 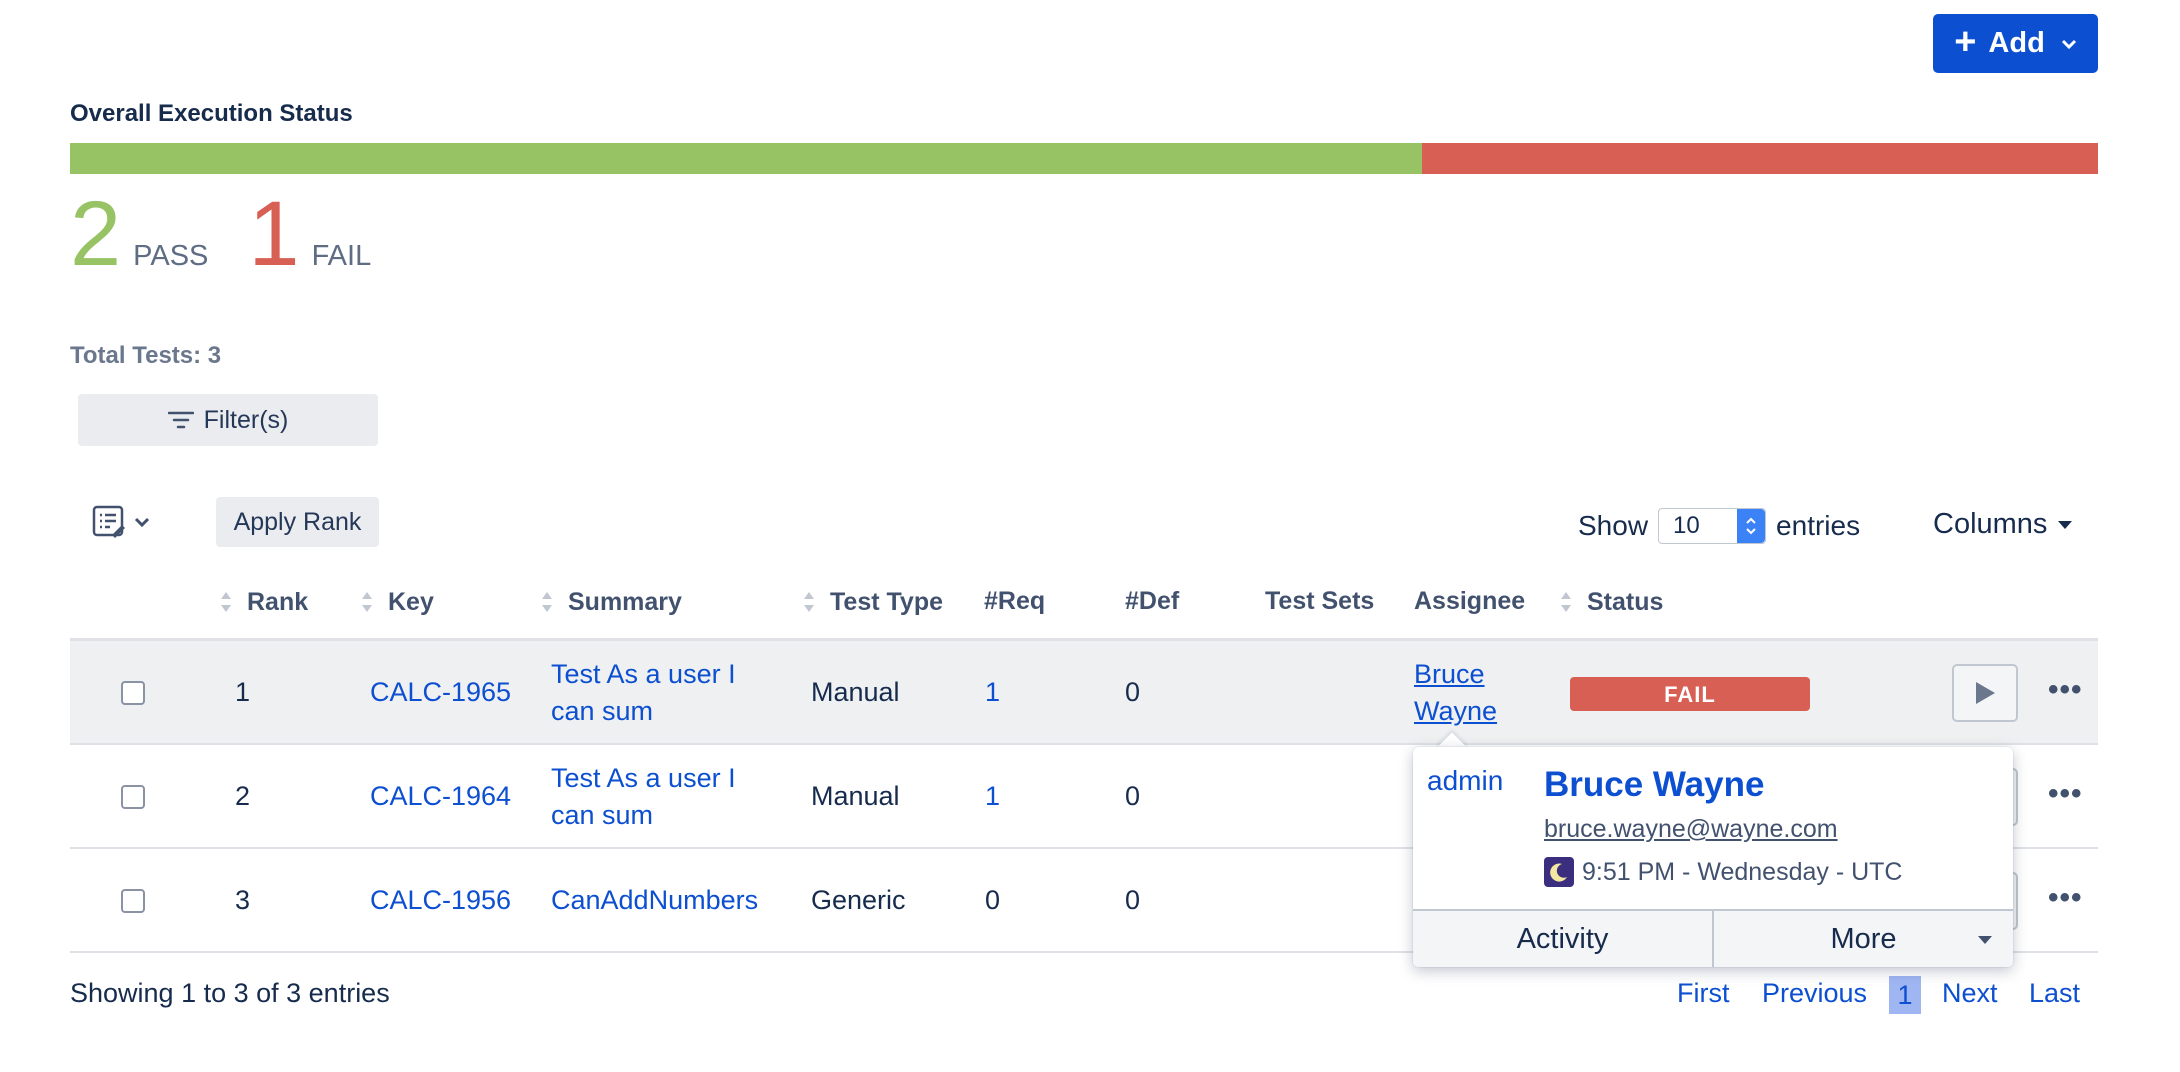 I want to click on more-button: More, so click(x=1862, y=939).